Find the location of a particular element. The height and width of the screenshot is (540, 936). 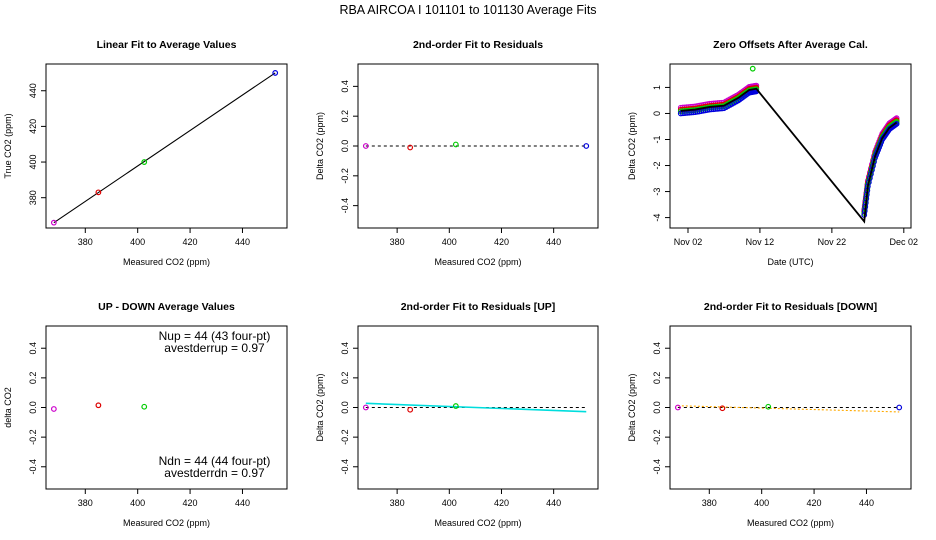

p5-title: 2nd-order Fit to Residuals [UP] is located at coordinates (478, 307).